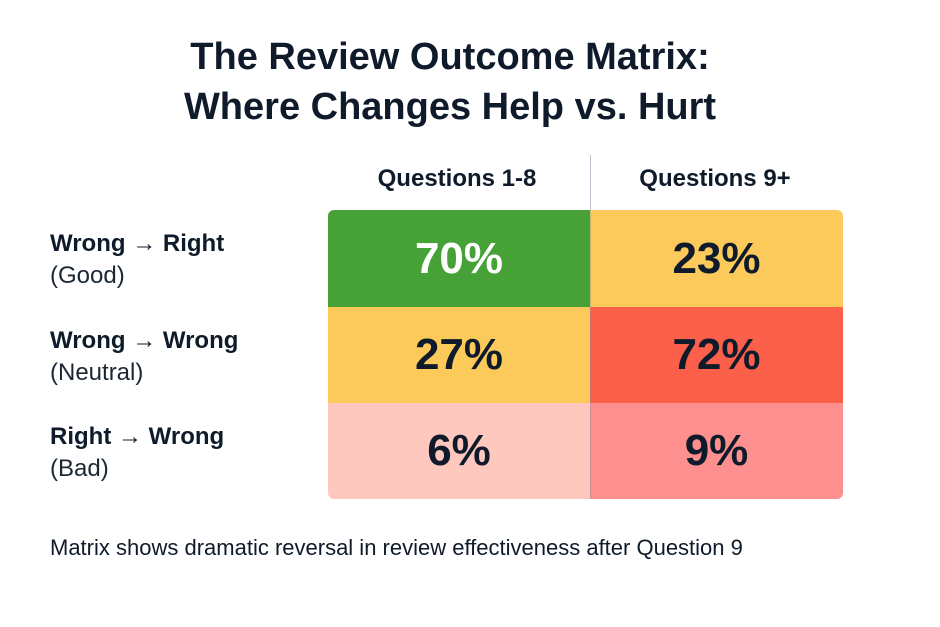 This screenshot has width=940, height=627. I want to click on matrix-column-divider, so click(590, 354).